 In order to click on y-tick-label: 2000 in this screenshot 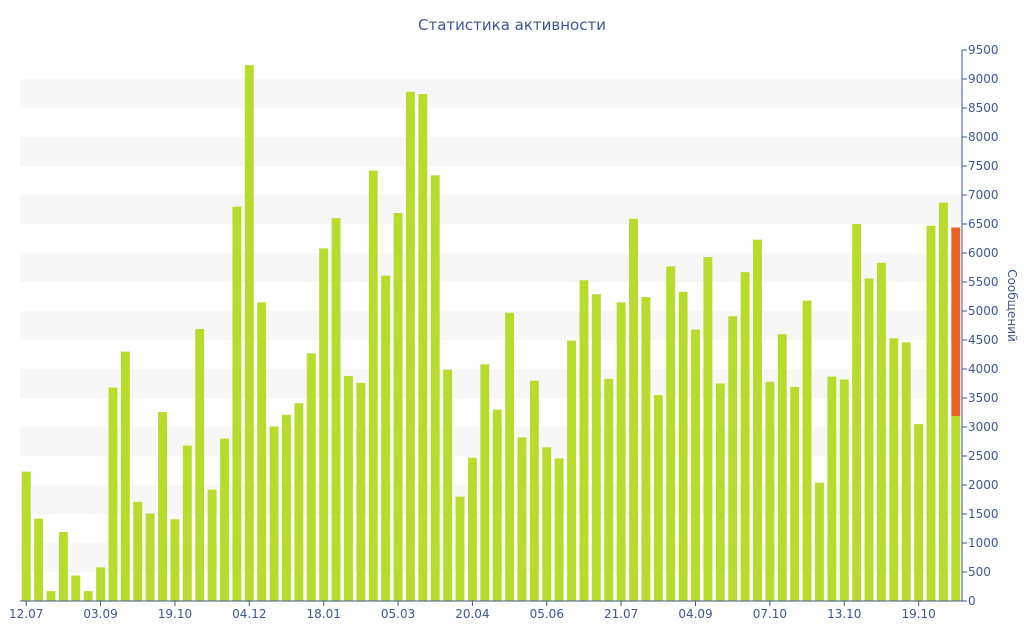, I will do `click(983, 485)`.